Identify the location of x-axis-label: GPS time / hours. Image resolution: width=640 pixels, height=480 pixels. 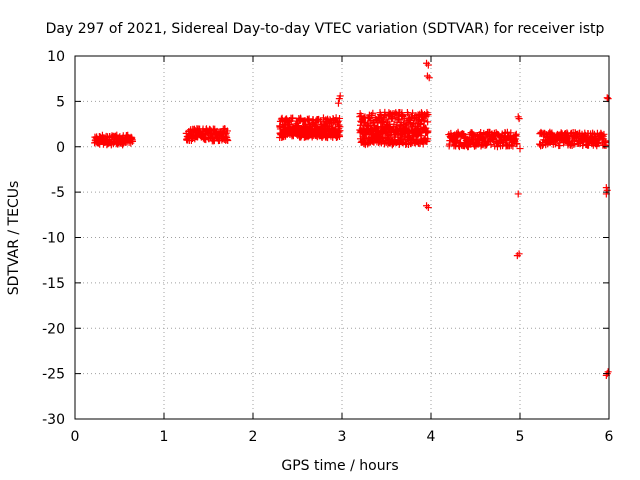
(339, 466).